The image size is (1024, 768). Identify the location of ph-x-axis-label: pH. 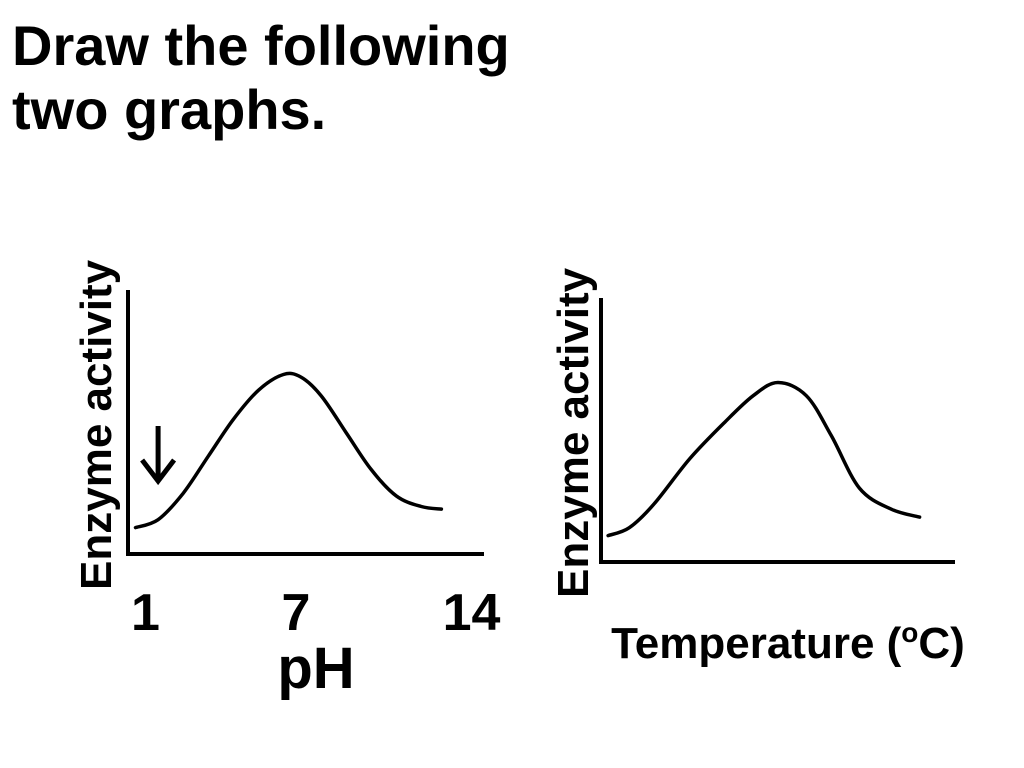
(315, 668).